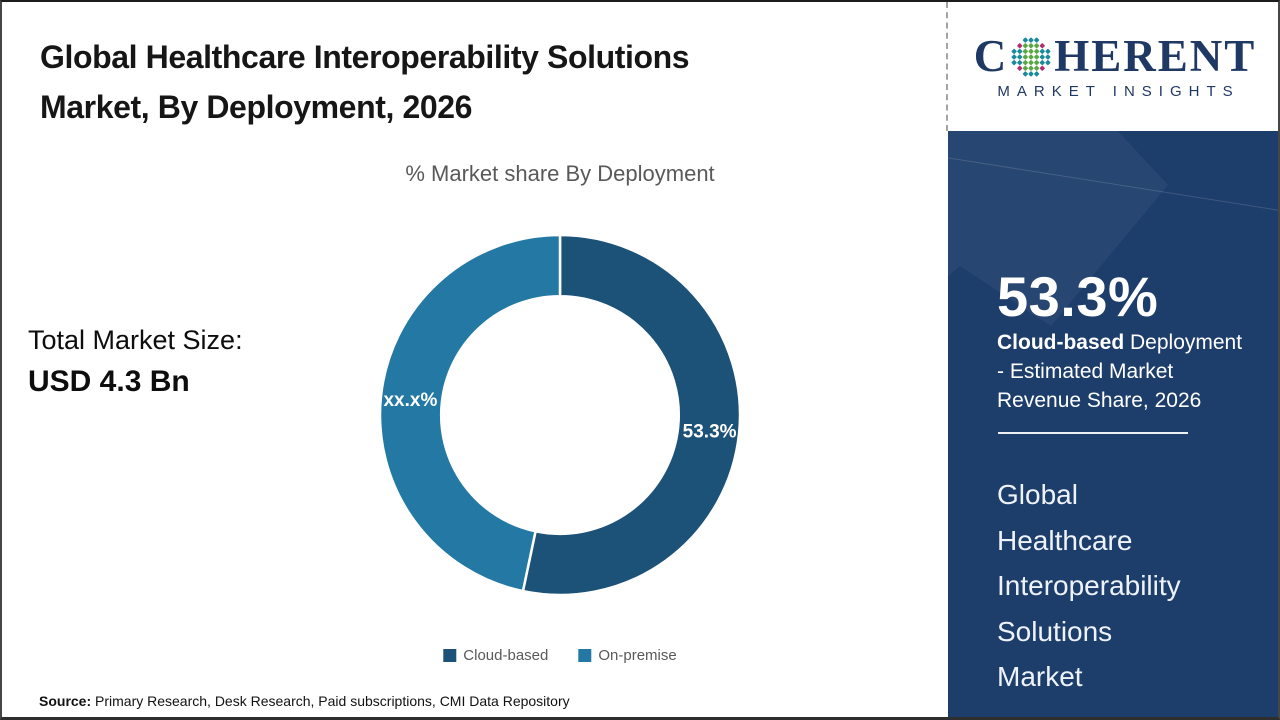 This screenshot has height=720, width=1280. I want to click on legend-item-cloud-based: Cloud-based, so click(495, 655).